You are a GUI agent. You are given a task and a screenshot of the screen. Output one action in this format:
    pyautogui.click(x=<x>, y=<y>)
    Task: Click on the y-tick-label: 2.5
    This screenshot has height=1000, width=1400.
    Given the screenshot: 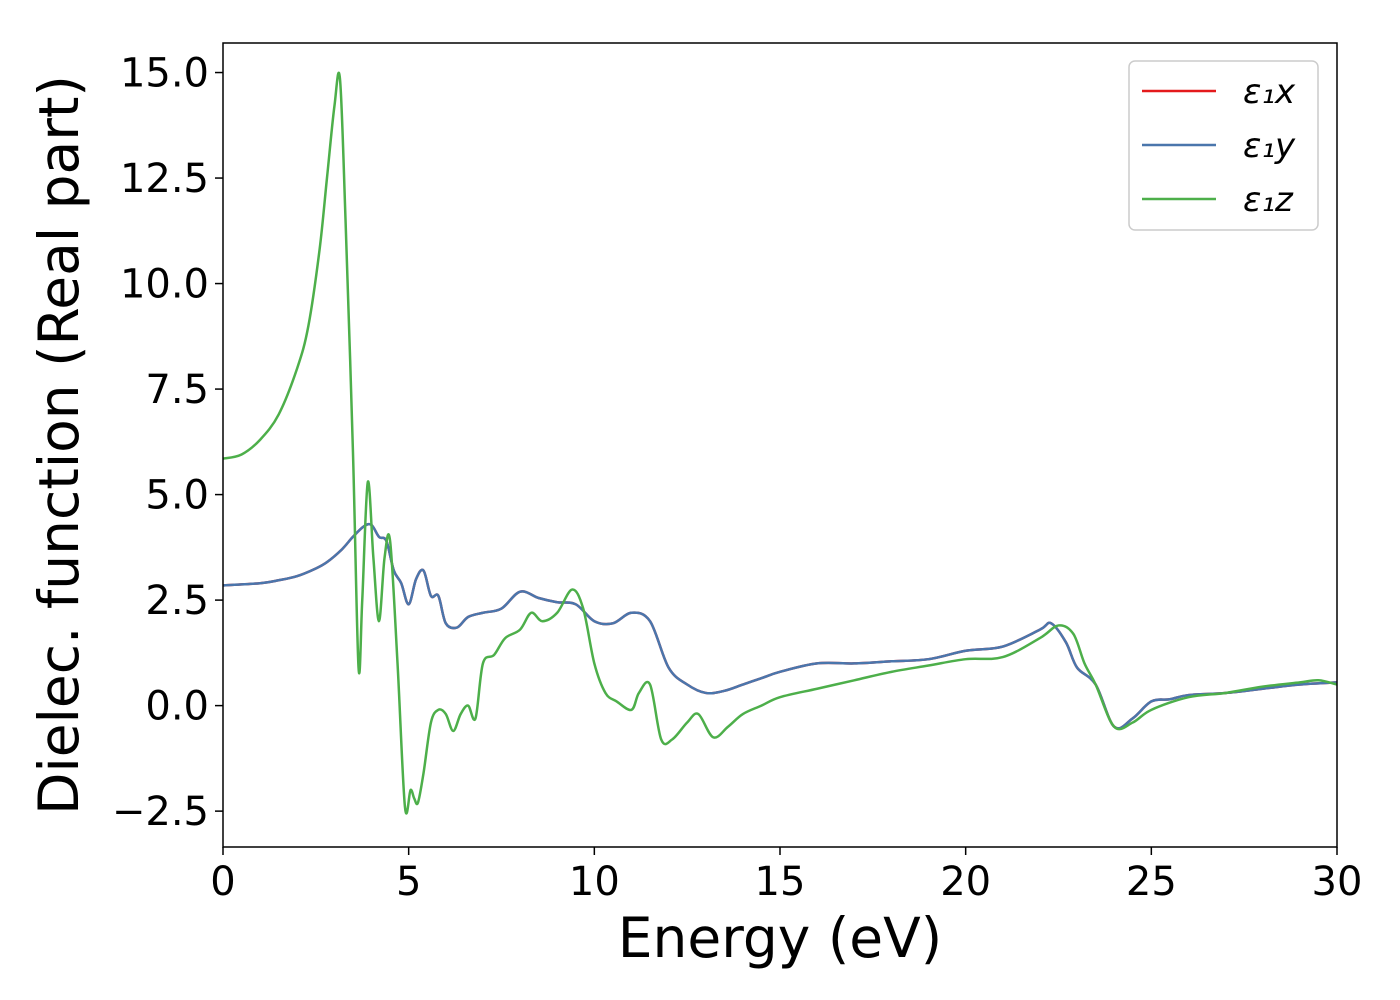 What is the action you would take?
    pyautogui.click(x=177, y=601)
    